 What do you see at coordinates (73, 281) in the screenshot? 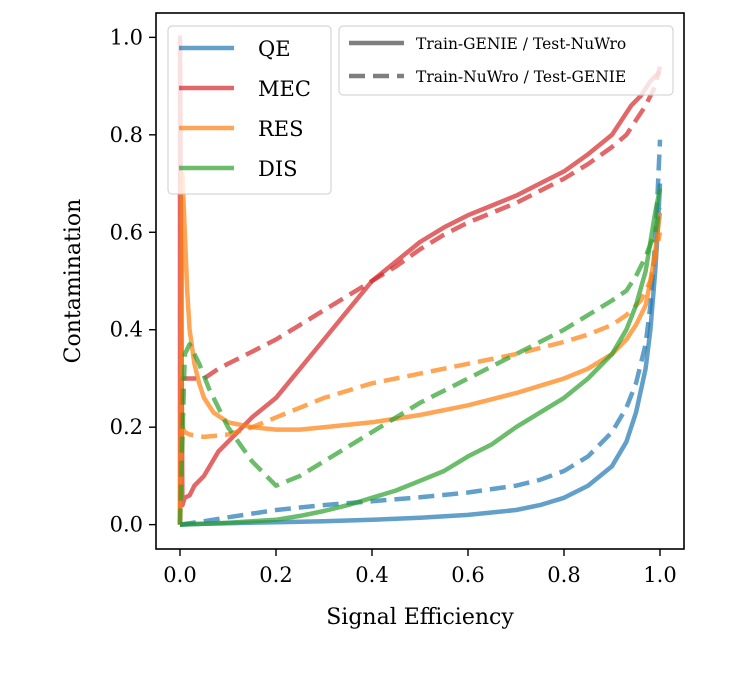
I see `y-axis-label: Contamination` at bounding box center [73, 281].